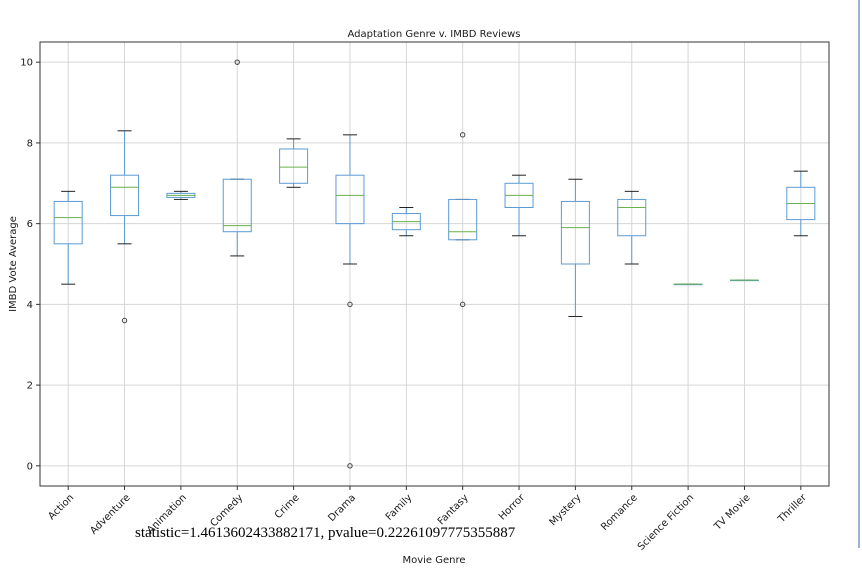 The height and width of the screenshot is (584, 862). Describe the element at coordinates (801, 203) in the screenshot. I see `box-thriller` at that location.